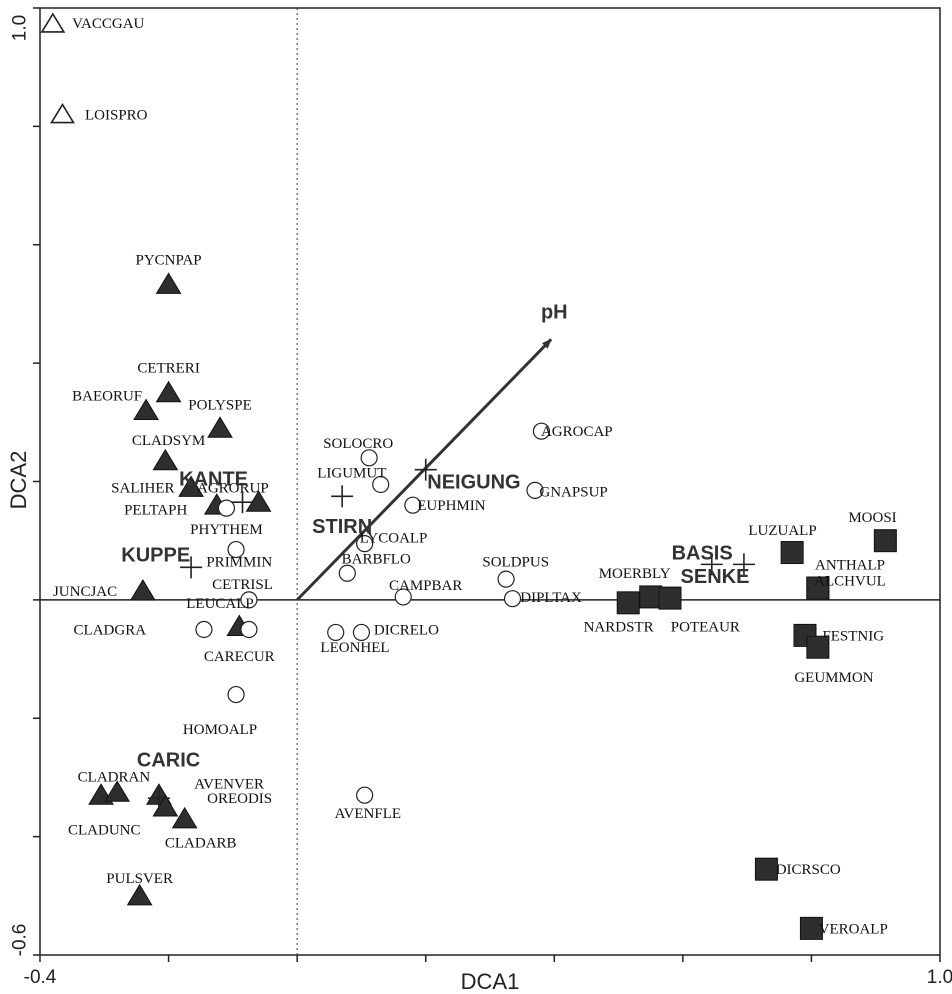 This screenshot has height=994, width=952. Describe the element at coordinates (168, 273) in the screenshot. I see `species-point: PYCNPAP` at that location.